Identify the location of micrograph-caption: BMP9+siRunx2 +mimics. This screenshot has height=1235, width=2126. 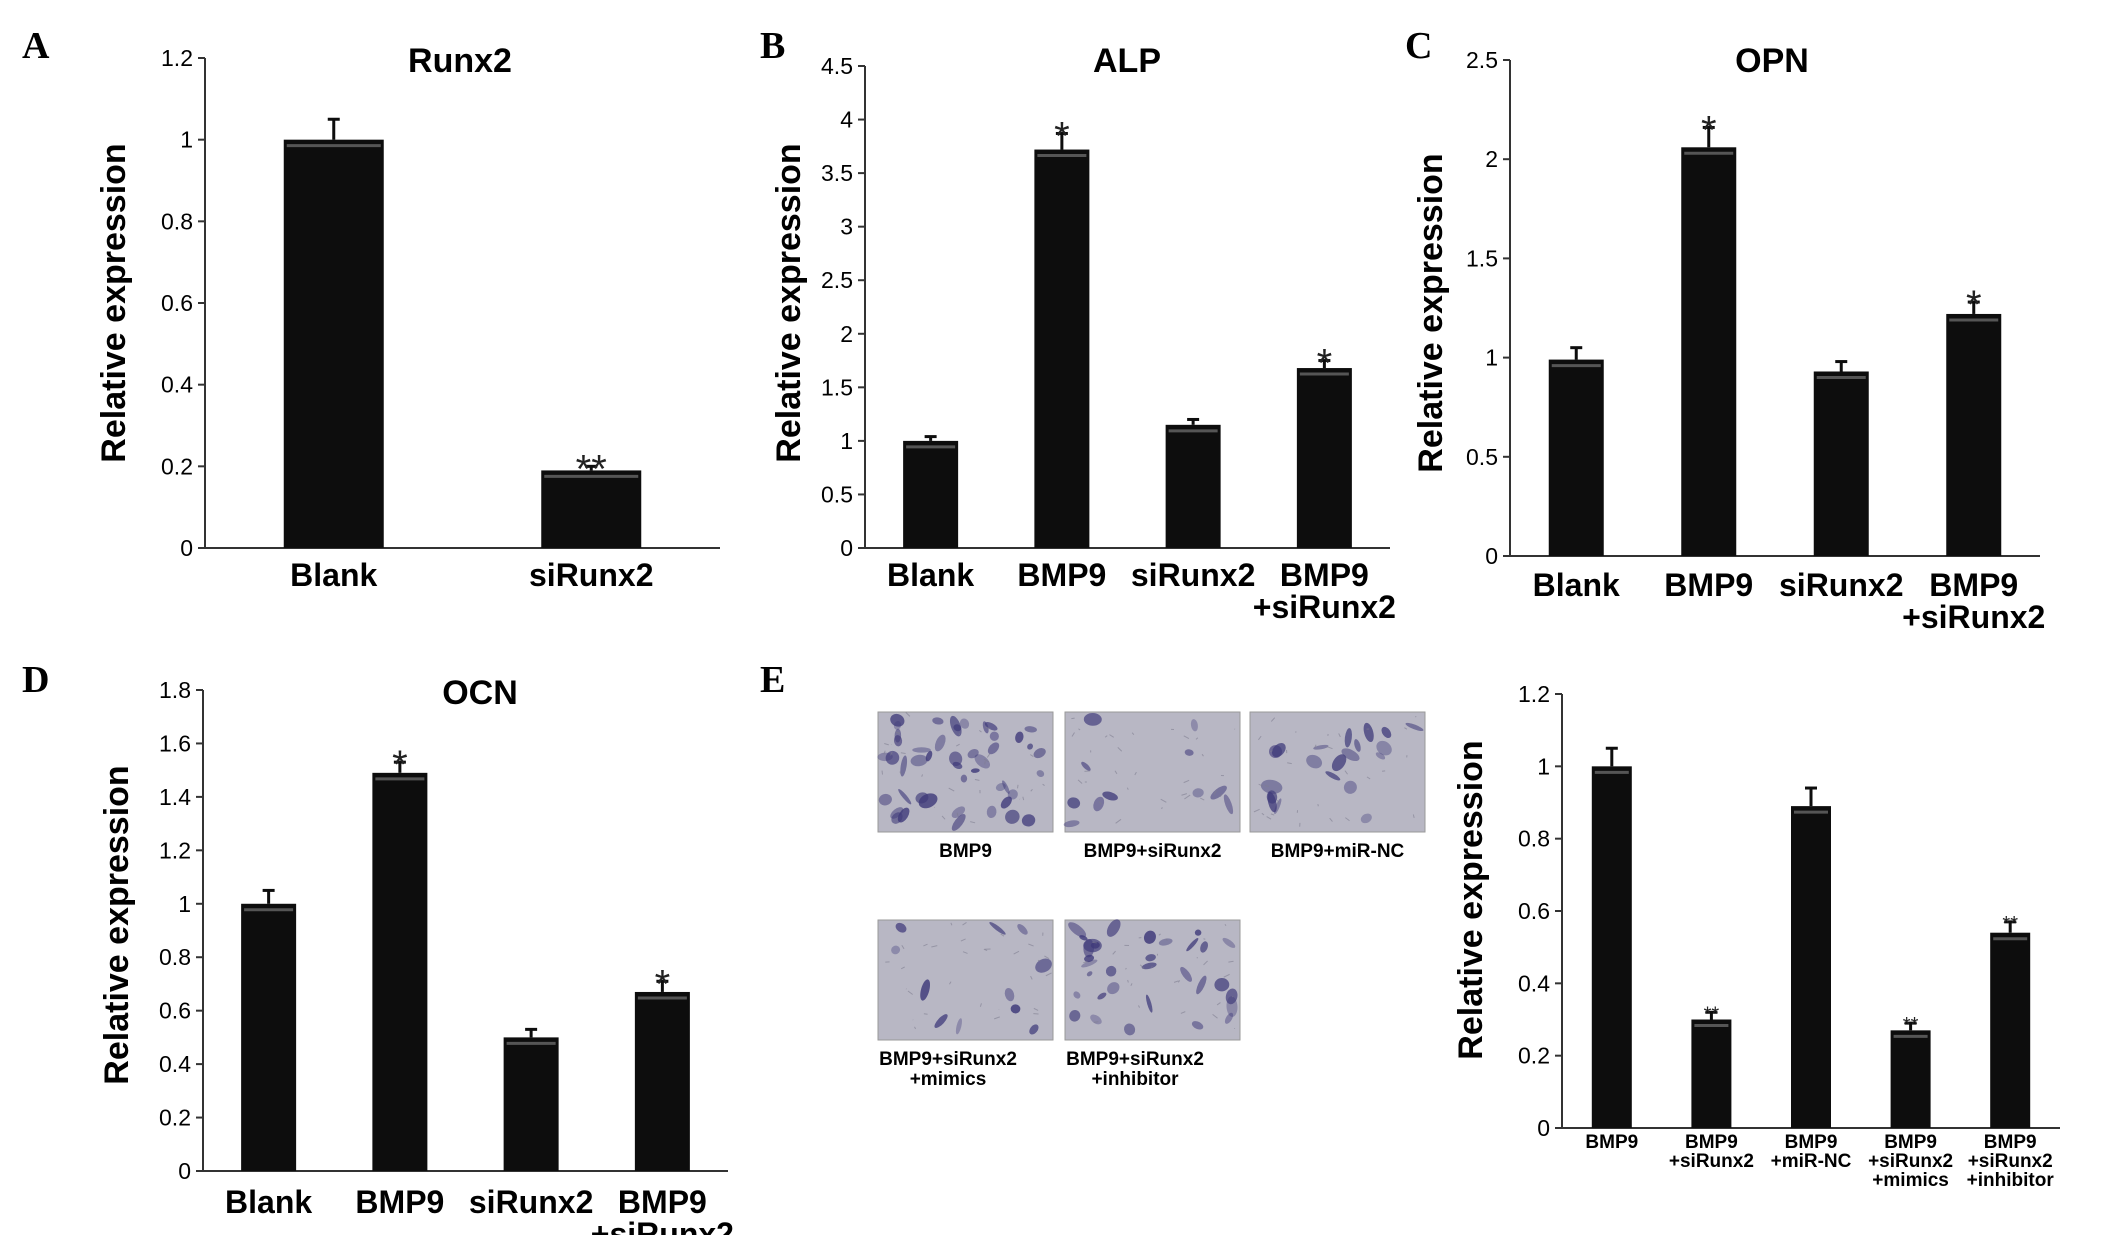
(948, 1069).